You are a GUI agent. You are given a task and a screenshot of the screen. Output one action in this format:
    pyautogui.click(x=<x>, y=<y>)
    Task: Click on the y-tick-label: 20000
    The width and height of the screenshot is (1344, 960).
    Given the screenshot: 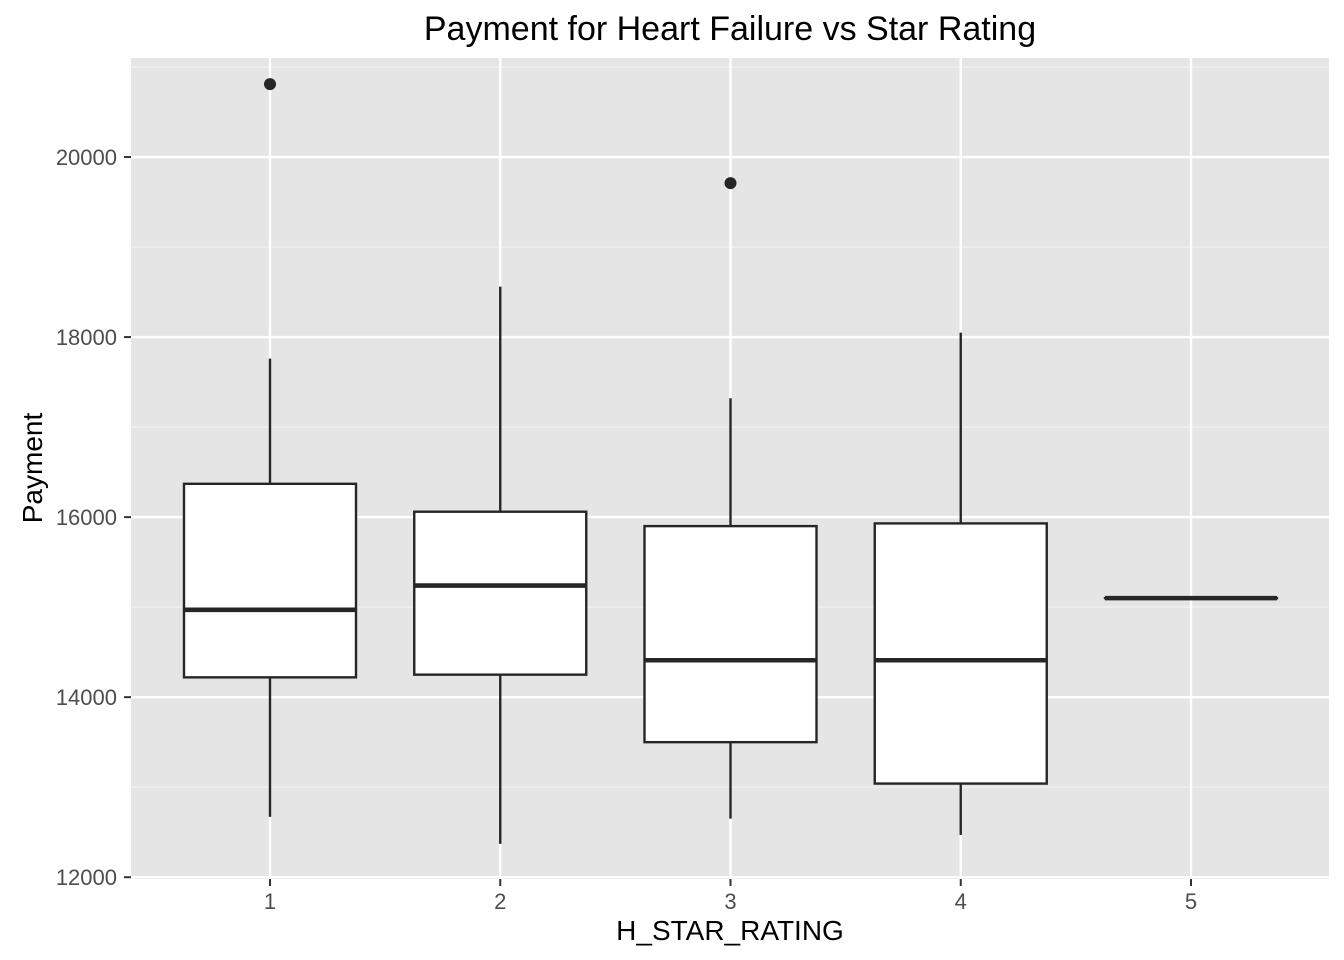 What is the action you would take?
    pyautogui.click(x=86, y=157)
    